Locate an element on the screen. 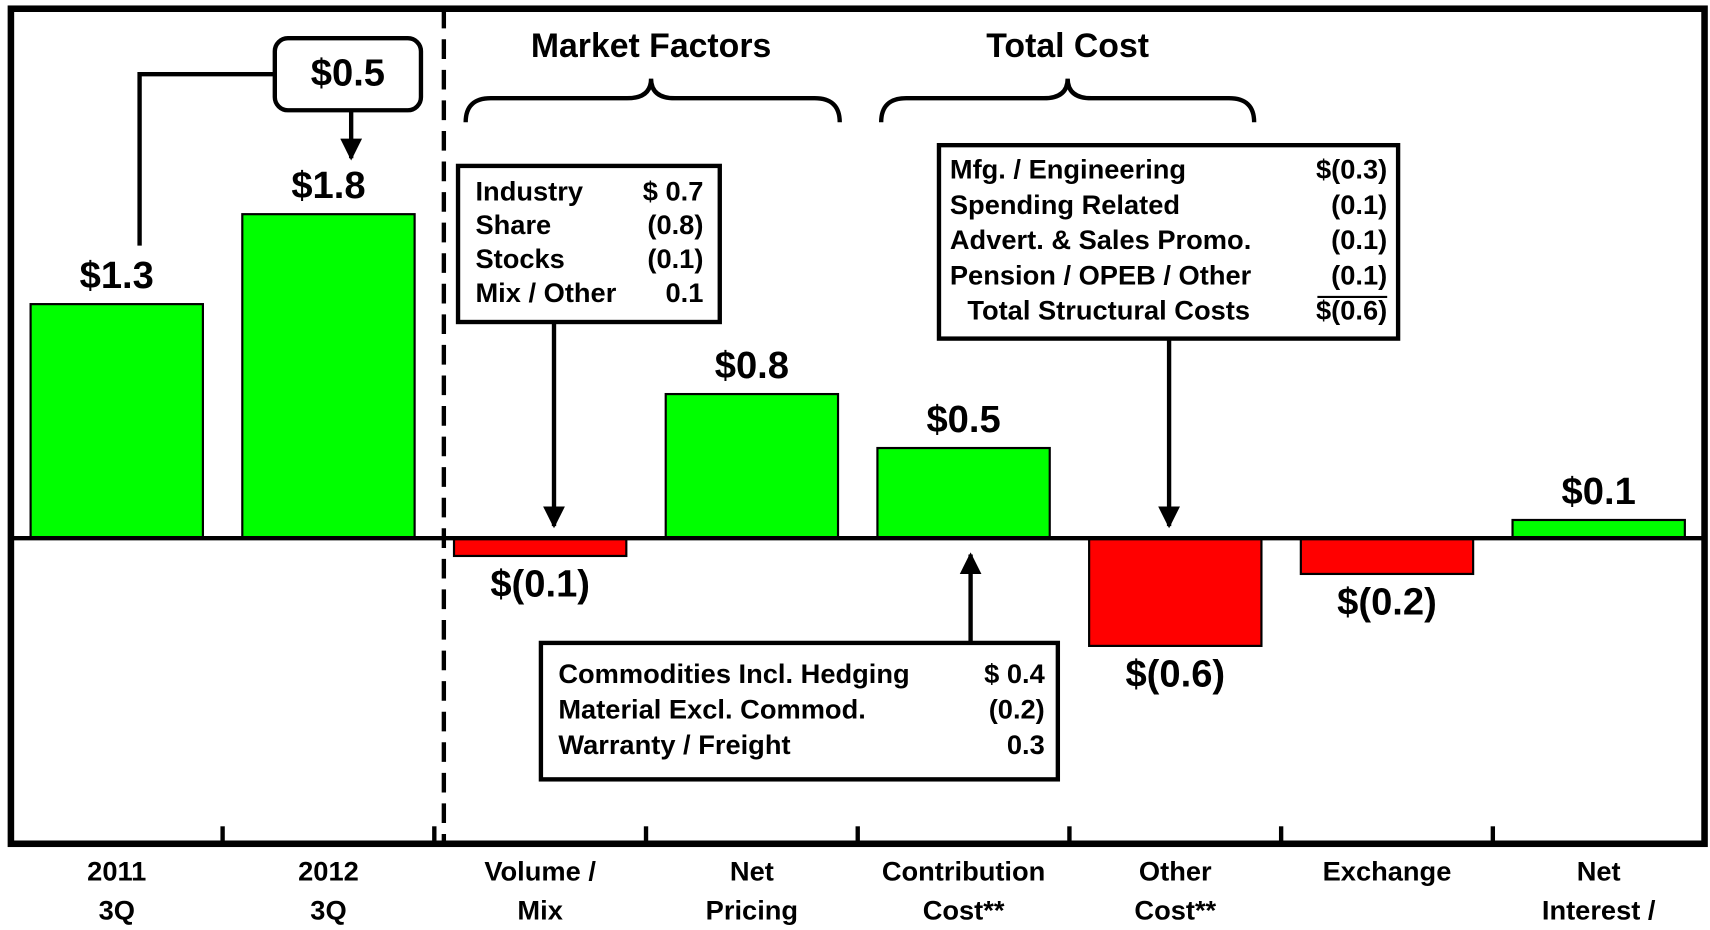 Image resolution: width=1710 pixels, height=930 pixels. x-tick-label: 2012 is located at coordinates (328, 870).